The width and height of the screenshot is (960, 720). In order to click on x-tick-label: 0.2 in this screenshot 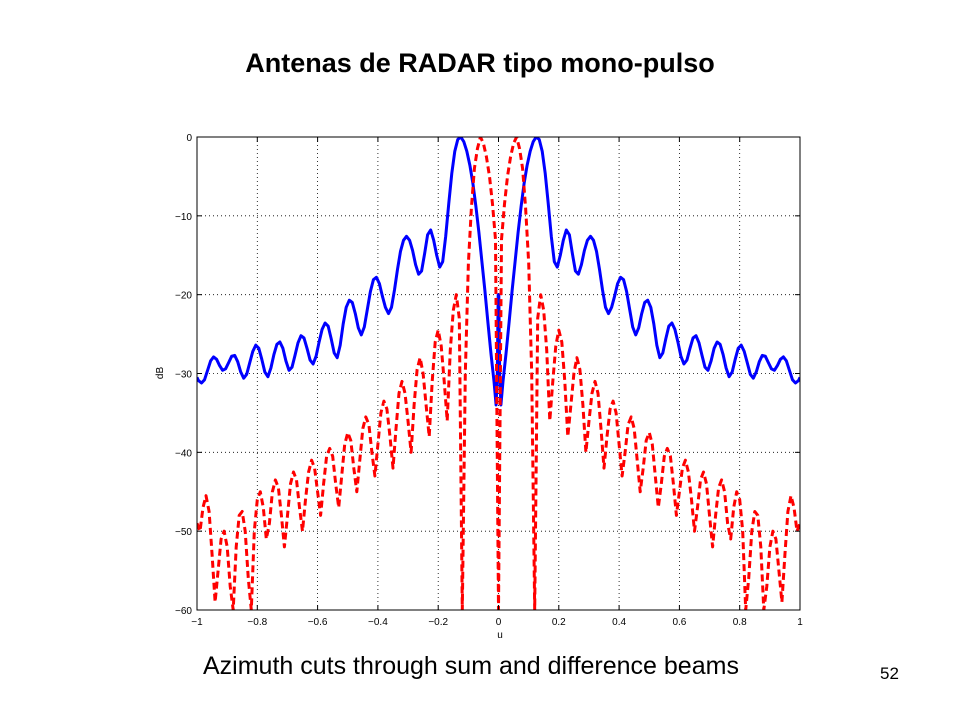, I will do `click(559, 622)`.